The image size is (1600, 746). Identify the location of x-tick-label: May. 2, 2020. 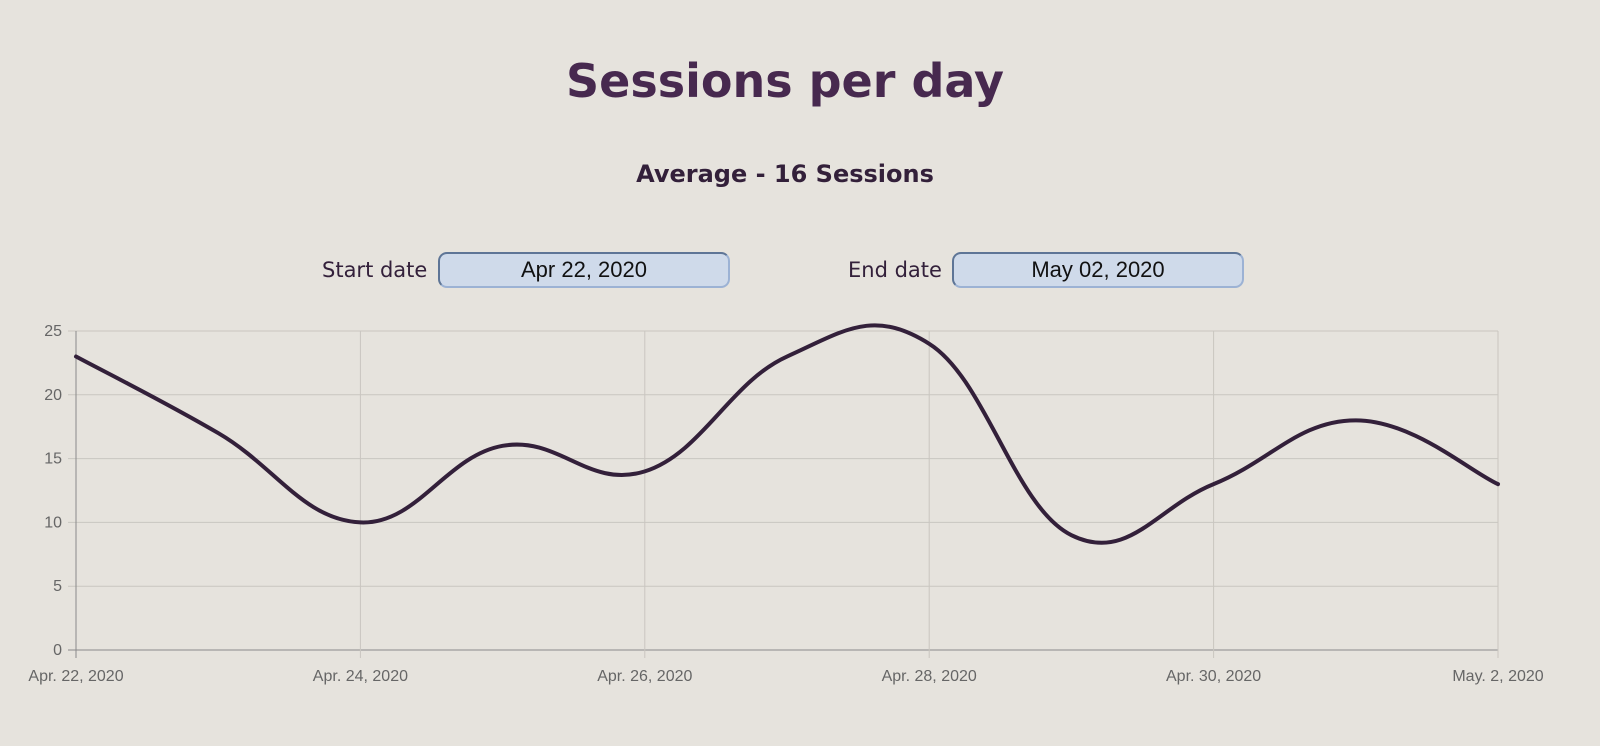
(1497, 676).